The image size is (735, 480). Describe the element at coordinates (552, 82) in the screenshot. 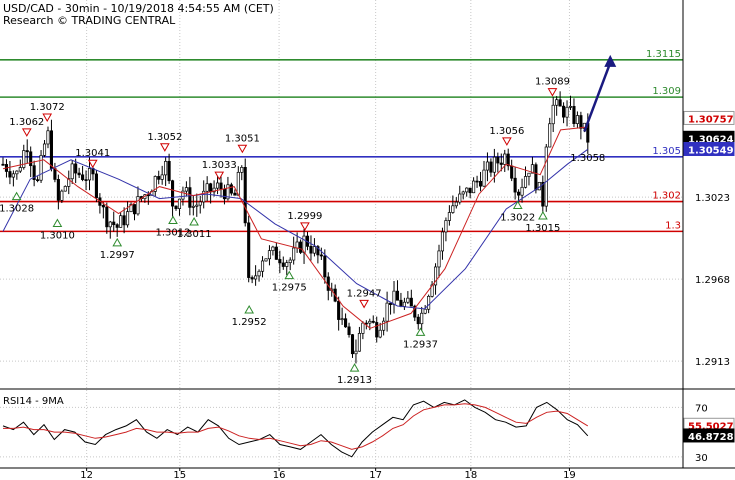

I see `swing-high-label: 1.3089` at that location.